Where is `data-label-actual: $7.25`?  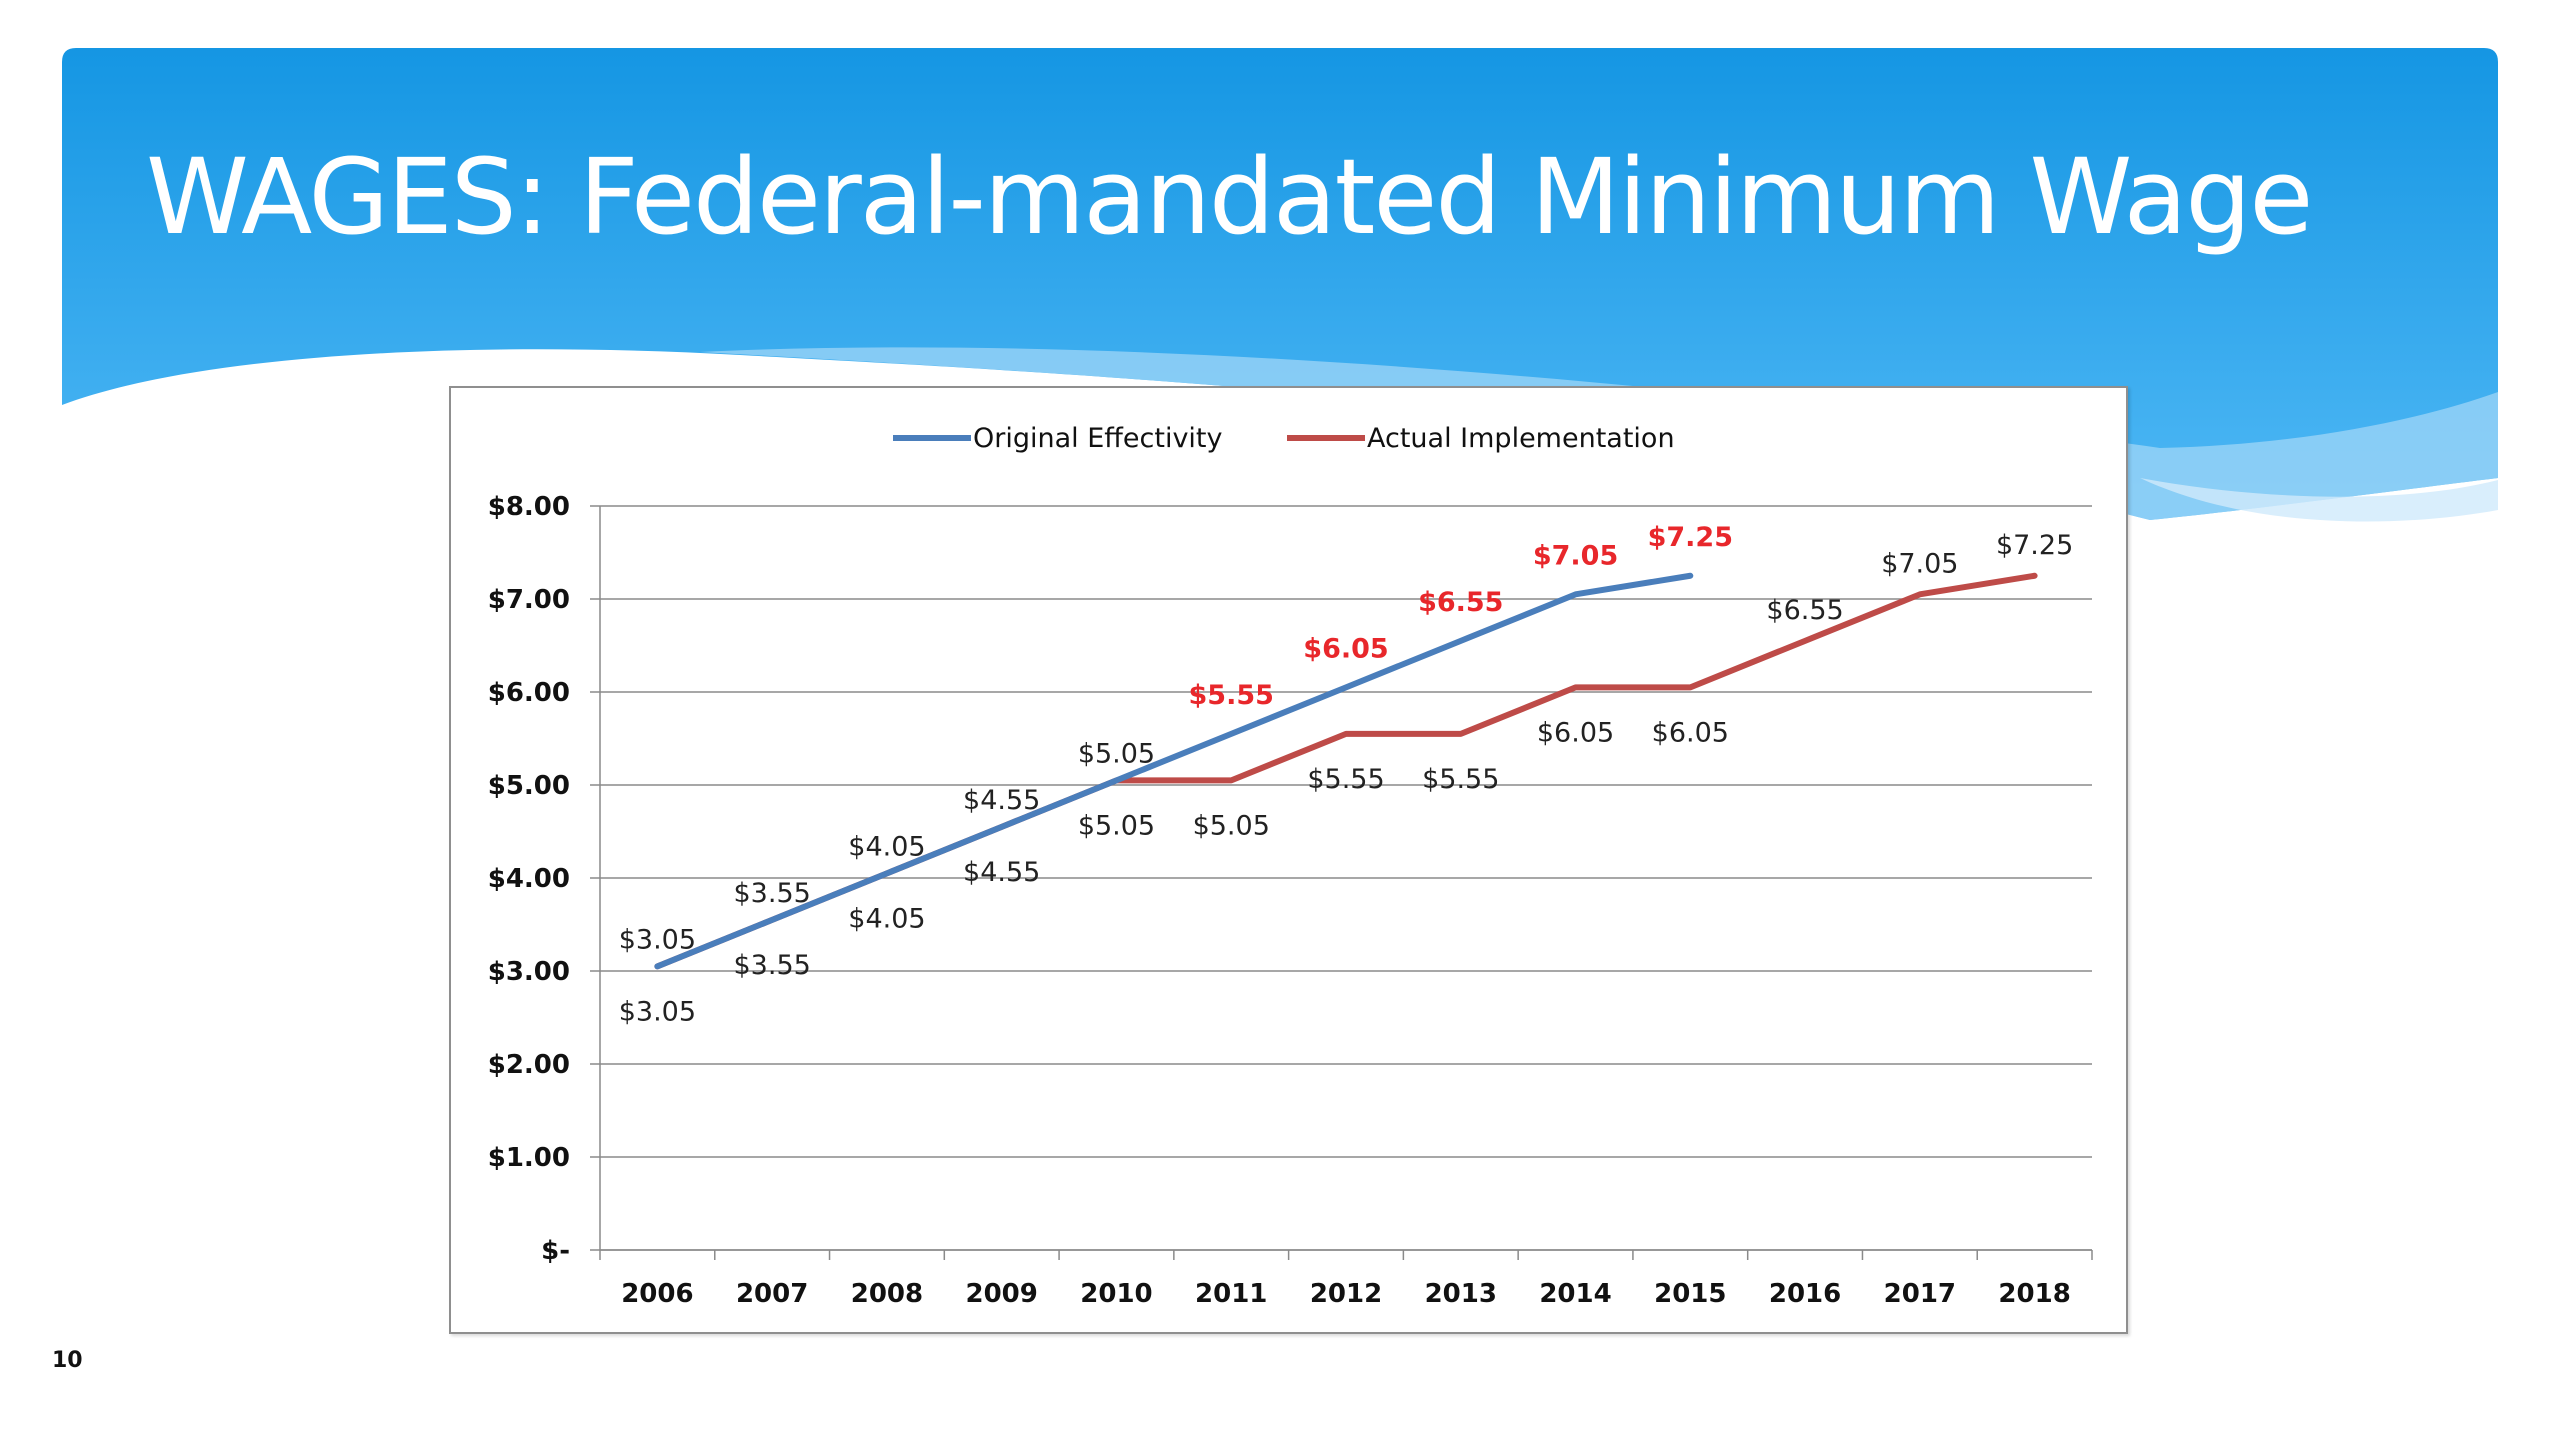 data-label-actual: $7.25 is located at coordinates (2034, 545).